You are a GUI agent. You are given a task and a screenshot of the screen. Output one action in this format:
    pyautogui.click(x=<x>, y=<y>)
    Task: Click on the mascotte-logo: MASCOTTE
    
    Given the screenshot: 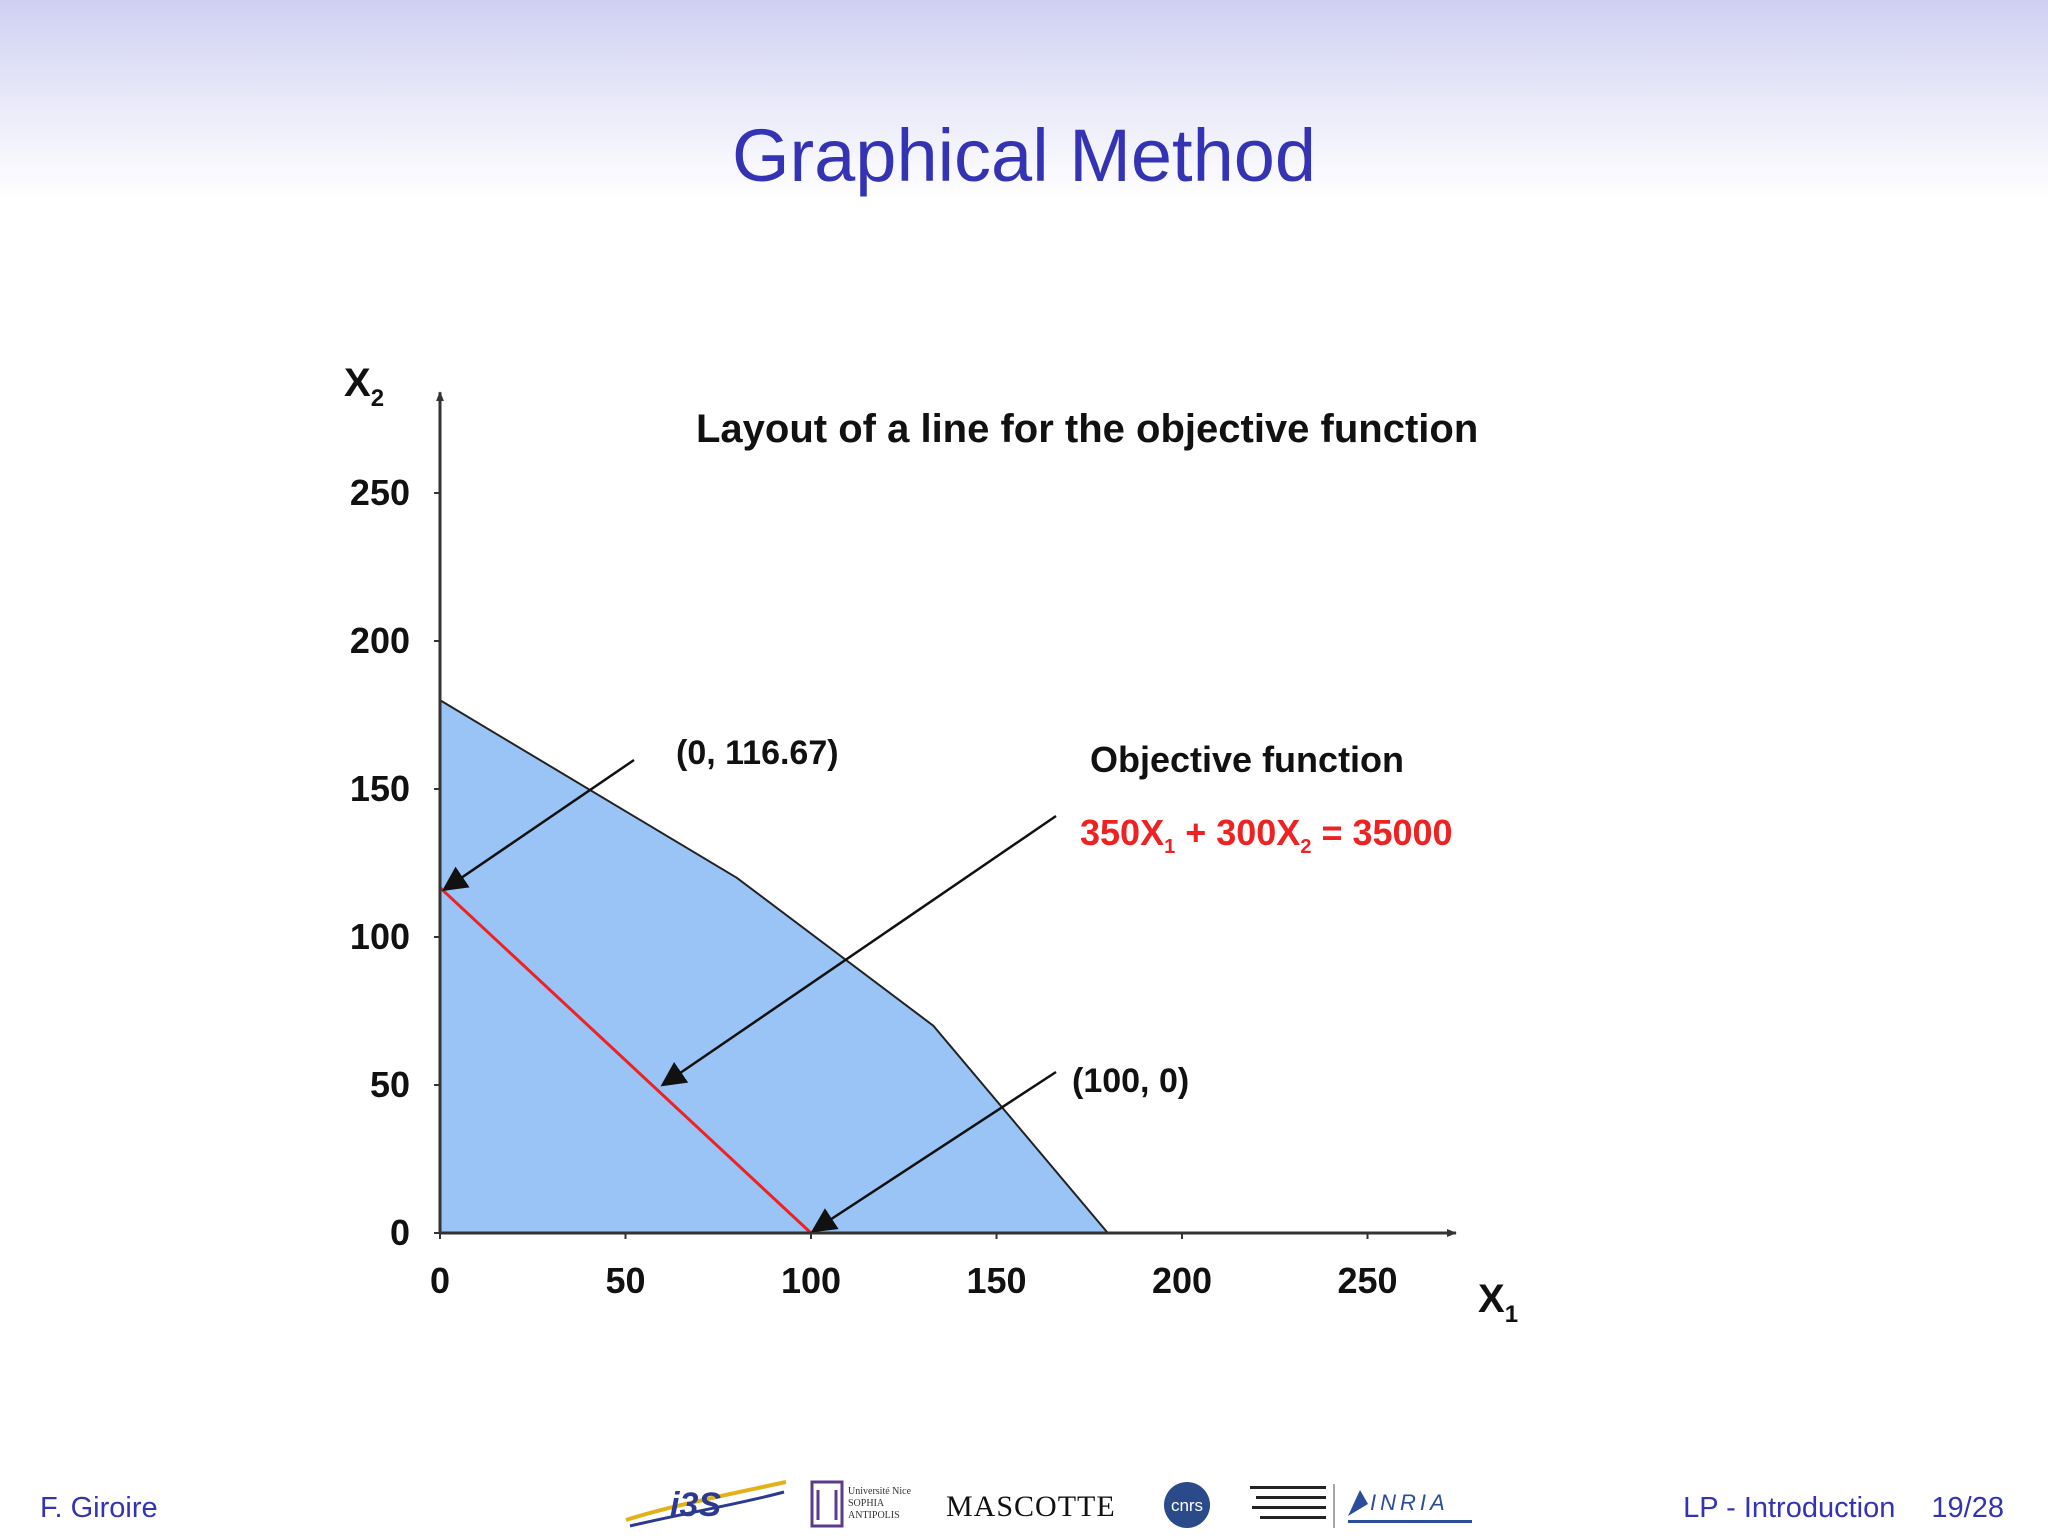 What is the action you would take?
    pyautogui.click(x=1031, y=1506)
    